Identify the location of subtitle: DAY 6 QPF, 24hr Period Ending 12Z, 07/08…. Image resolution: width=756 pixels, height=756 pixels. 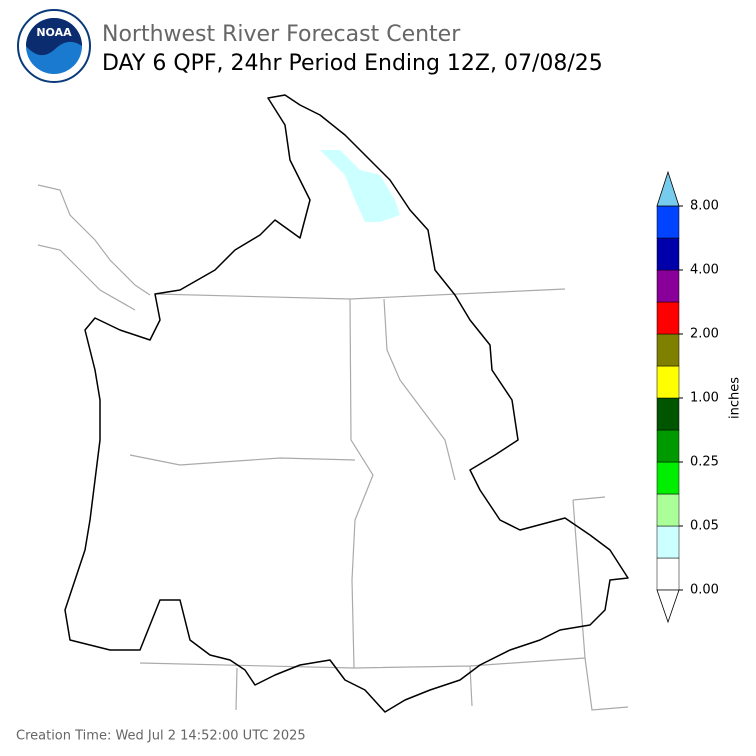
(352, 63).